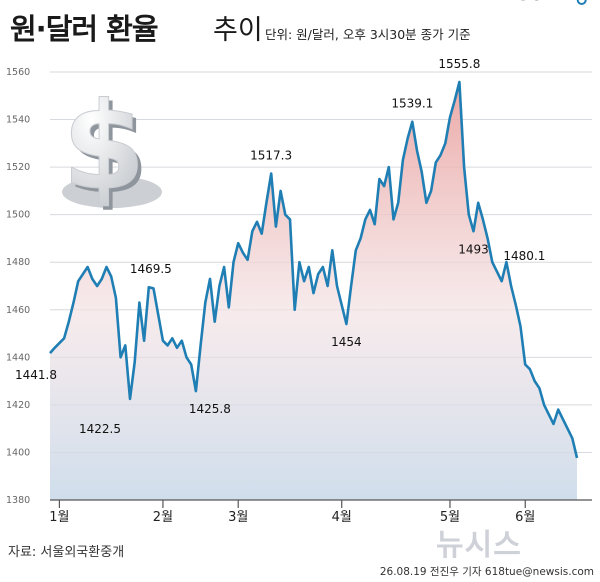 The width and height of the screenshot is (600, 582). Describe the element at coordinates (541, 3) in the screenshot. I see `data-label: 1397.7` at that location.